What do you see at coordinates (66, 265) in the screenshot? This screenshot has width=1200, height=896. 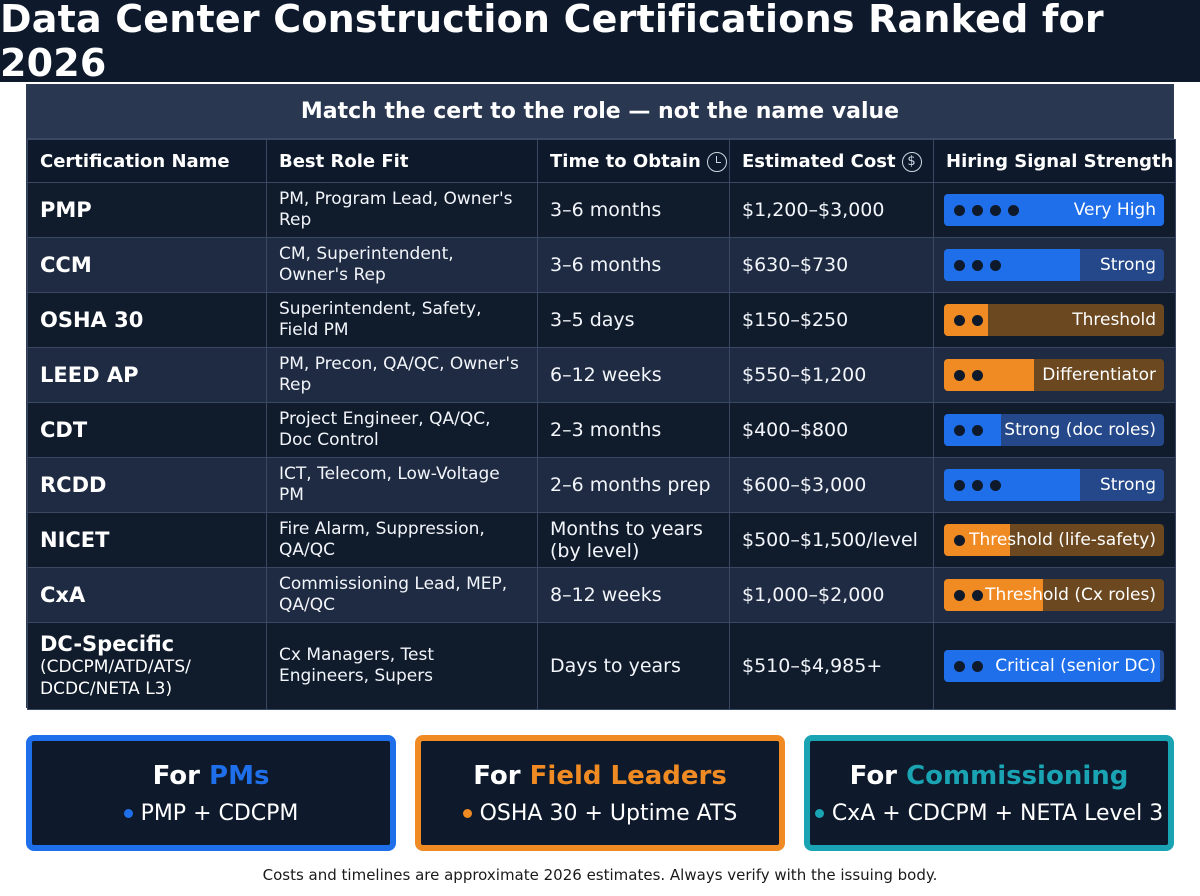 I see `cert-name: CCM` at bounding box center [66, 265].